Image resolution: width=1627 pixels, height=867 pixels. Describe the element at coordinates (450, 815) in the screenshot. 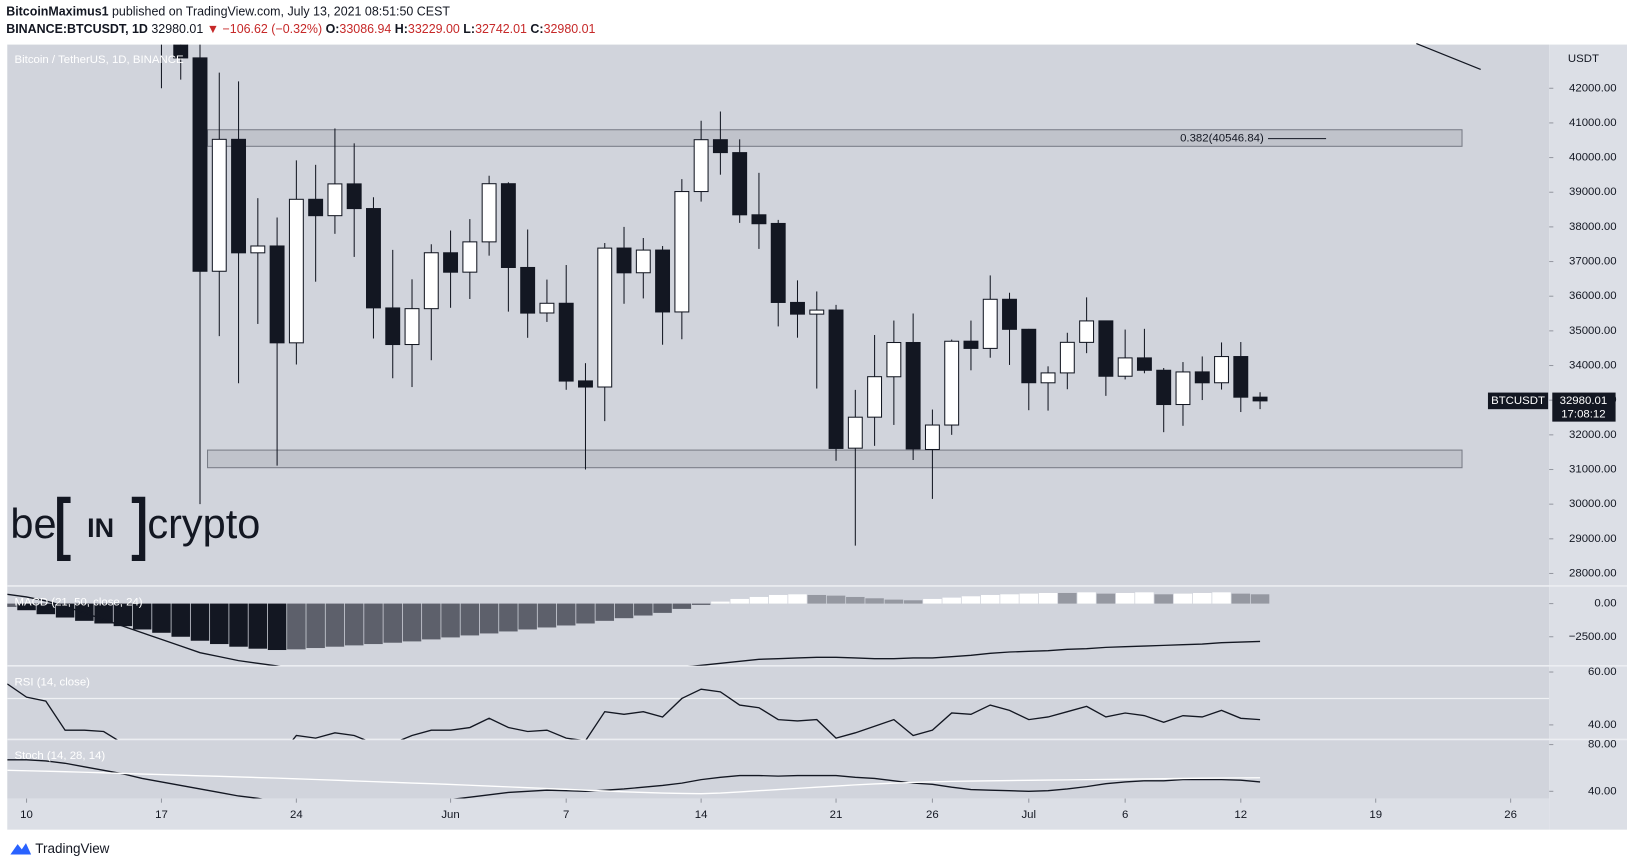

I see `x-tick-label: Jun` at that location.